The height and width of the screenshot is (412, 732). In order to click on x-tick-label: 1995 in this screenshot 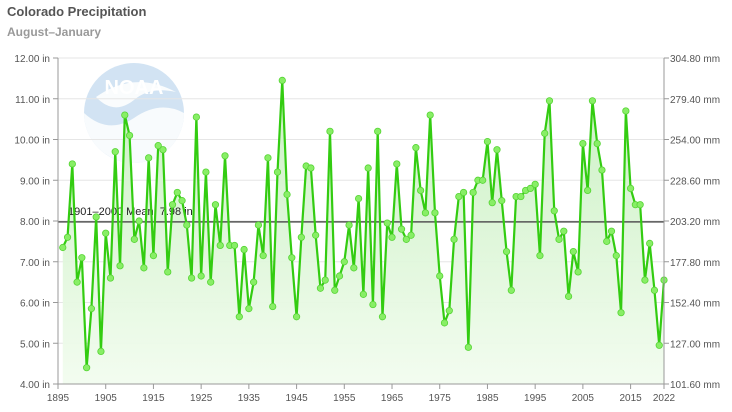, I will do `click(535, 398)`.